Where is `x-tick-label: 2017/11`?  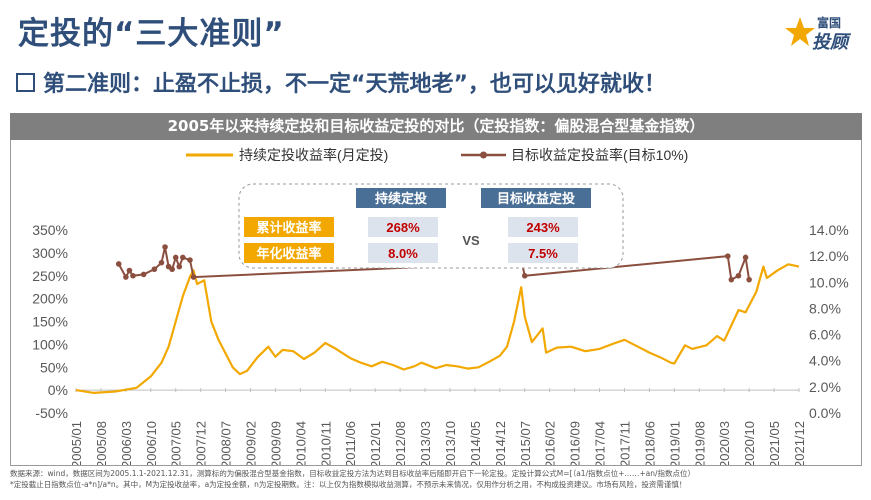
x-tick-label: 2017/11 is located at coordinates (624, 443).